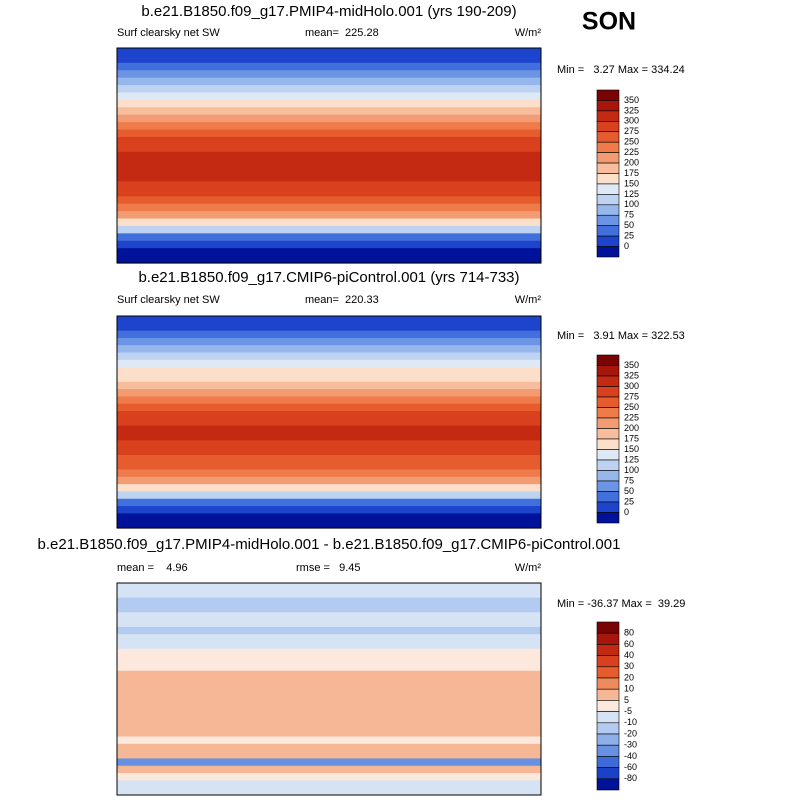 The image size is (800, 800). What do you see at coordinates (168, 300) in the screenshot?
I see `left-label: Surf clearsky net SW` at bounding box center [168, 300].